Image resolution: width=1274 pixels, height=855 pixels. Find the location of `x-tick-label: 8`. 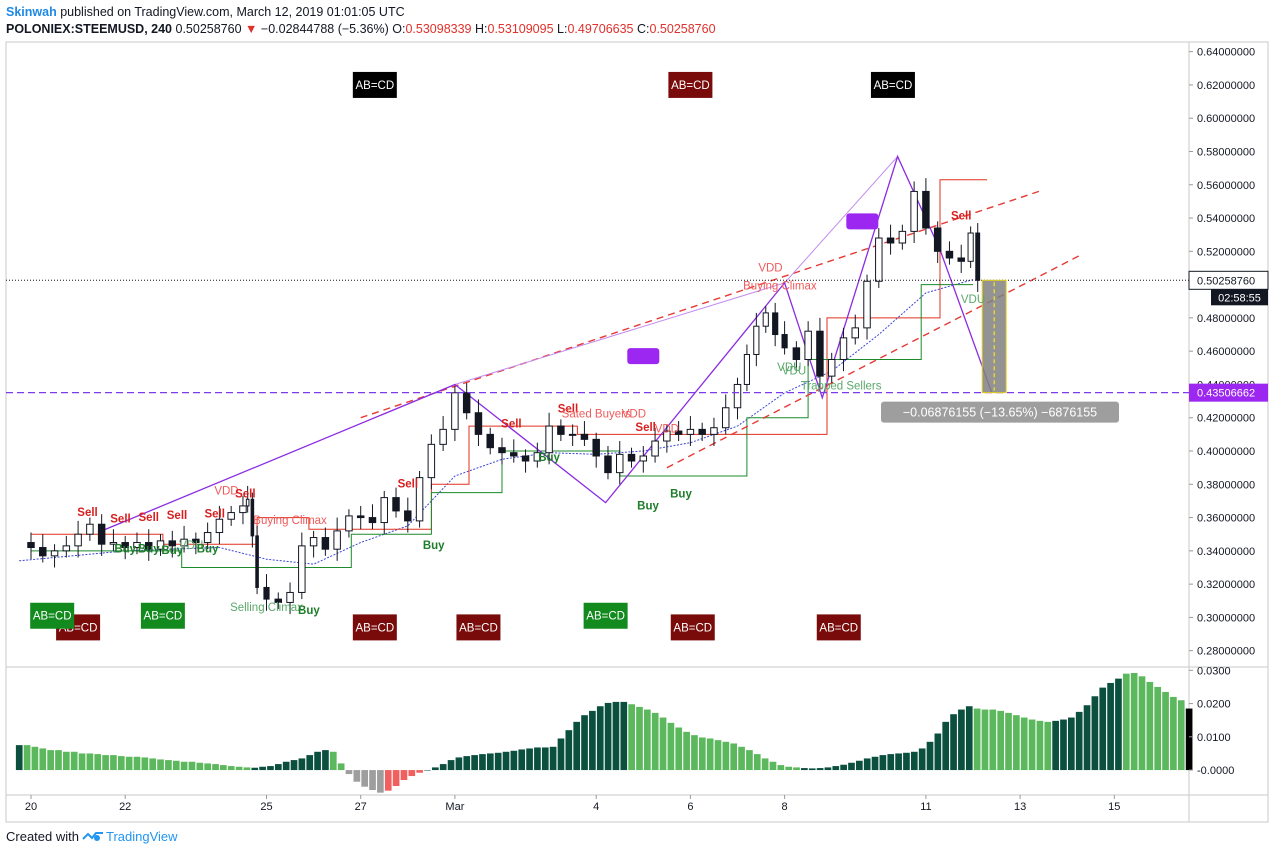

x-tick-label: 8 is located at coordinates (785, 807).